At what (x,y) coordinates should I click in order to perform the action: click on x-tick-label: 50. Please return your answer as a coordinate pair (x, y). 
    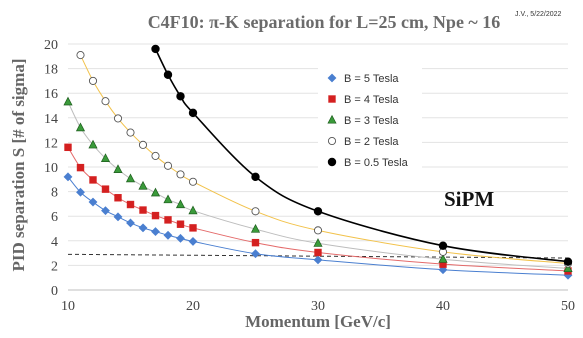
    Looking at the image, I should click on (568, 306).